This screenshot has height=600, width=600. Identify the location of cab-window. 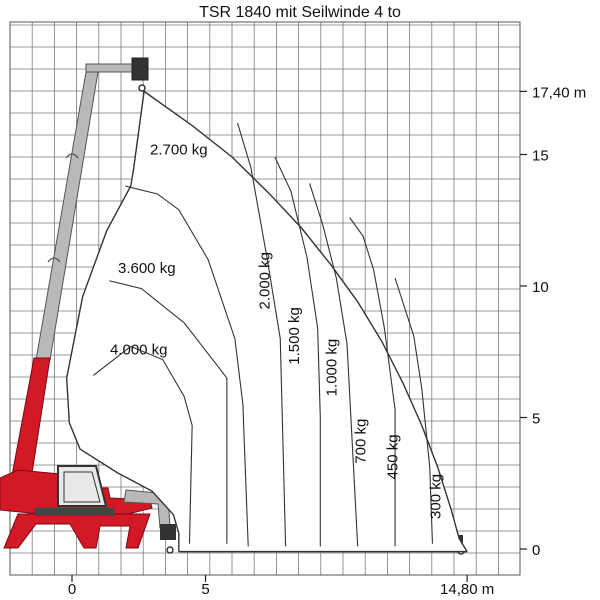
(82, 487).